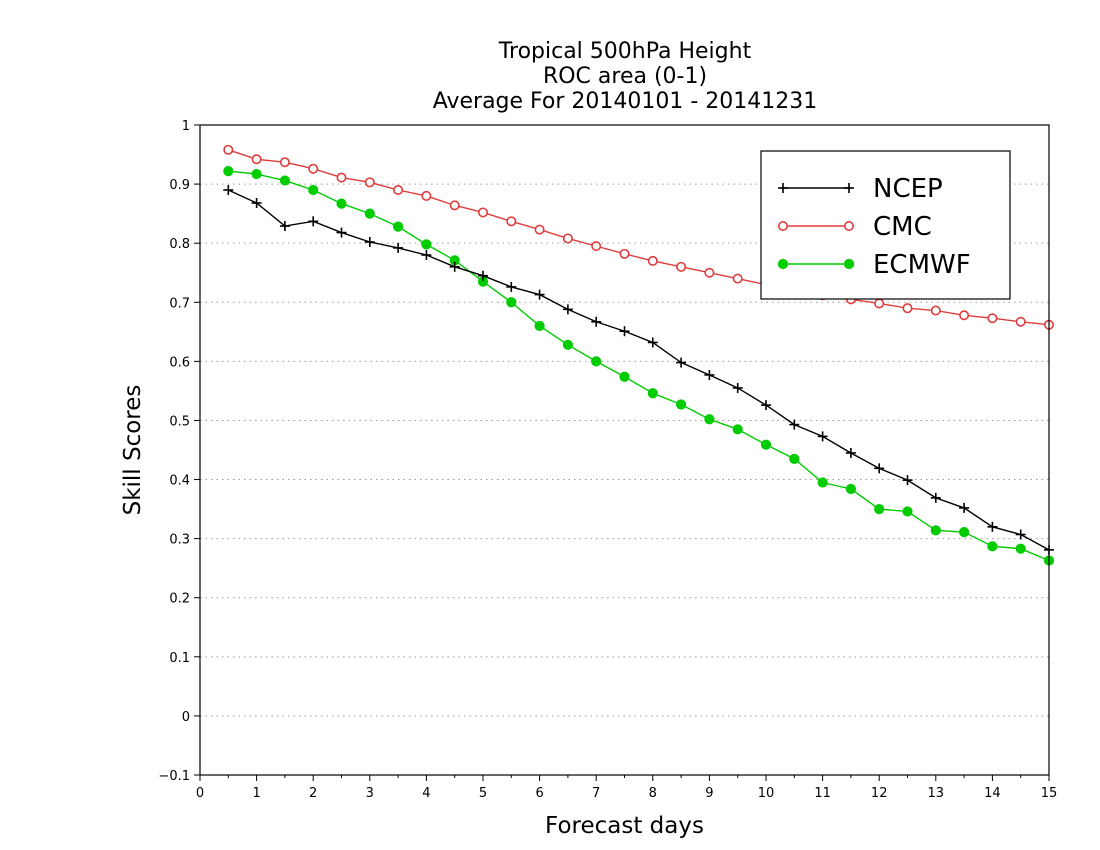  Describe the element at coordinates (936, 793) in the screenshot. I see `x-tick-label: 13` at that location.